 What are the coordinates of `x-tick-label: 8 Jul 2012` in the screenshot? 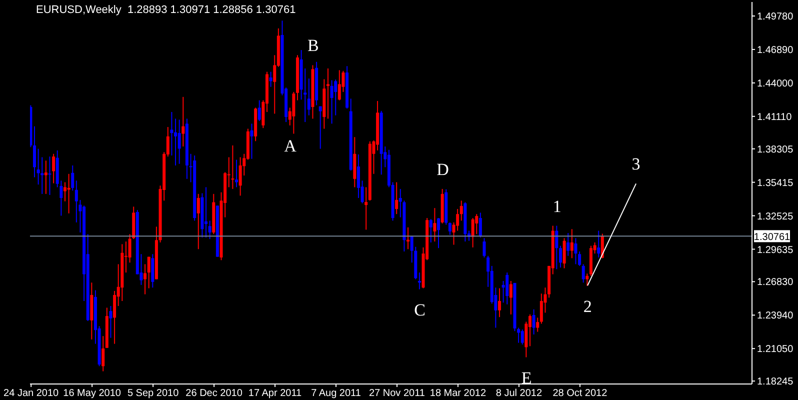 It's located at (519, 394).